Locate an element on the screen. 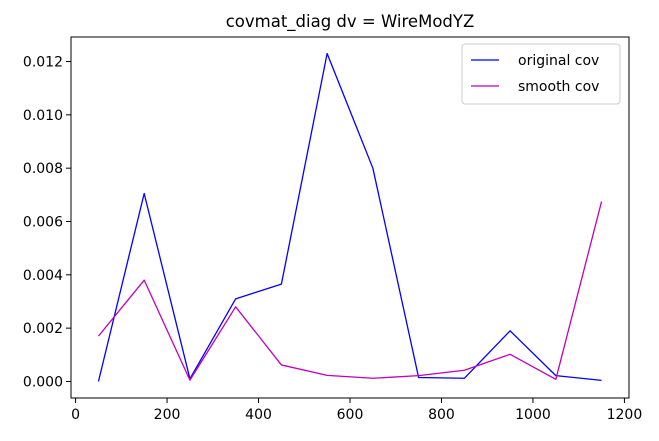 The height and width of the screenshot is (441, 659). y-tick-label: 0.006 is located at coordinates (43, 222).